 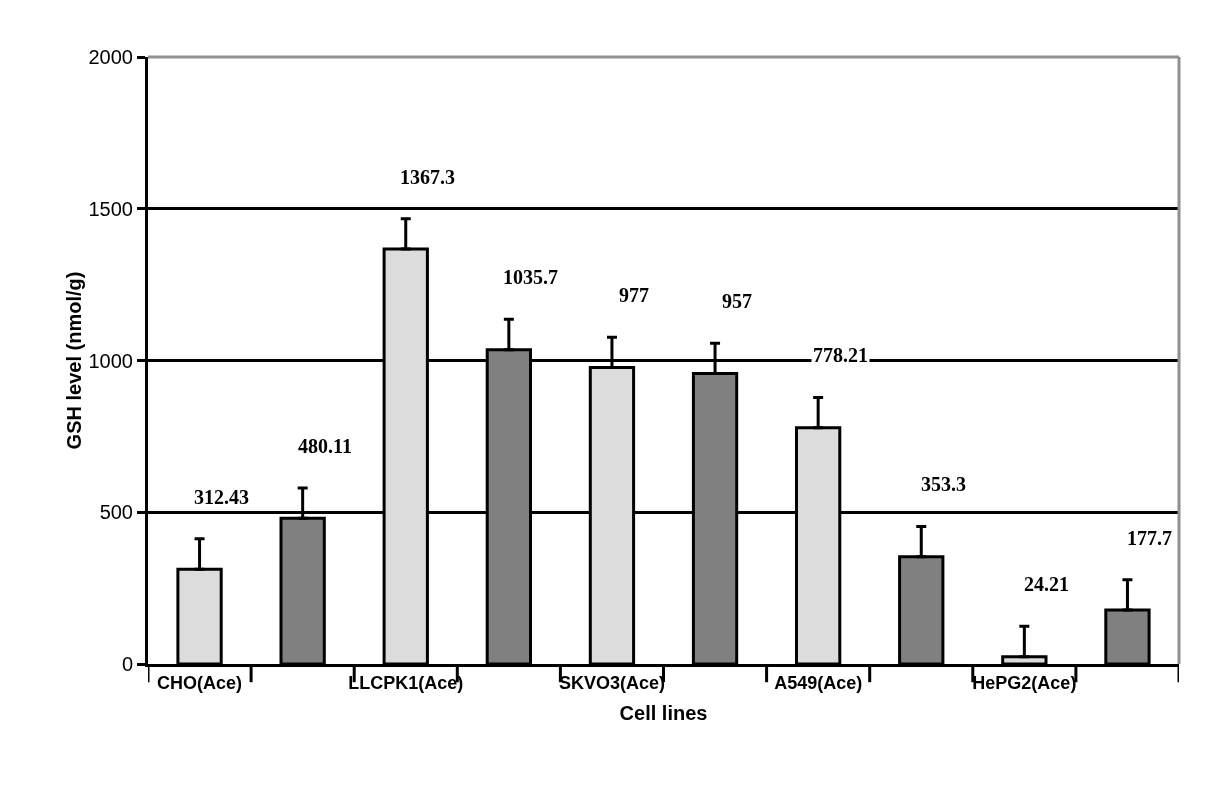 What do you see at coordinates (818, 682) in the screenshot?
I see `x-tick-label: A549(Ace)` at bounding box center [818, 682].